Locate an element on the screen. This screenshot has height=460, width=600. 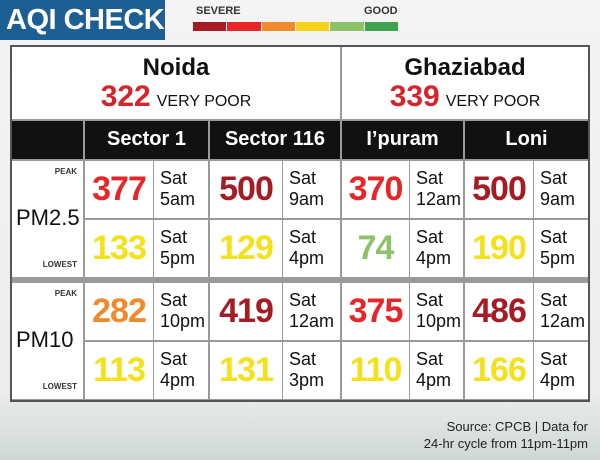
time-cell: Sat 5am is located at coordinates (181, 189).